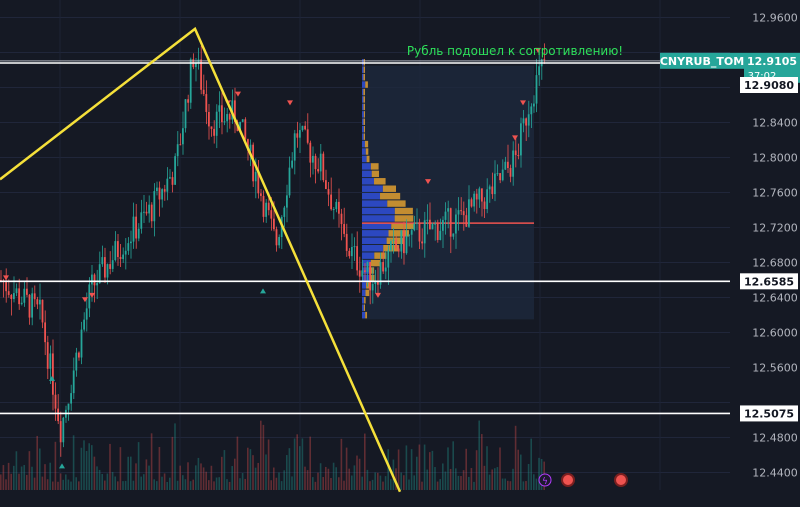  What do you see at coordinates (775, 18) in the screenshot?
I see `price-tick-label: 12.9600` at bounding box center [775, 18].